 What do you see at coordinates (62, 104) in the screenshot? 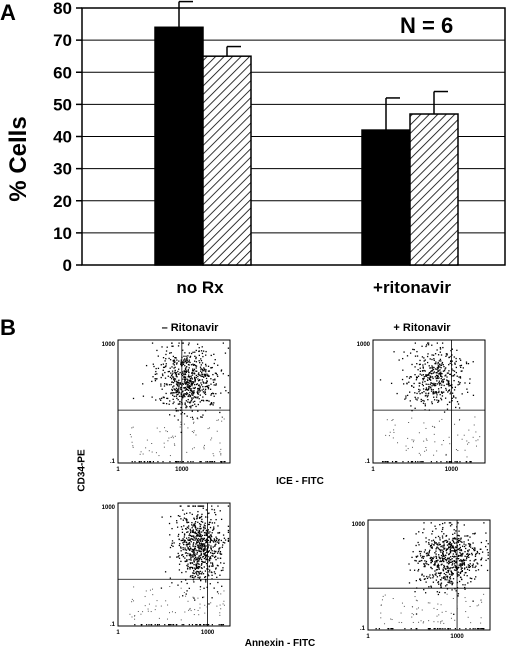
I see `y-tick-label: 50` at bounding box center [62, 104].